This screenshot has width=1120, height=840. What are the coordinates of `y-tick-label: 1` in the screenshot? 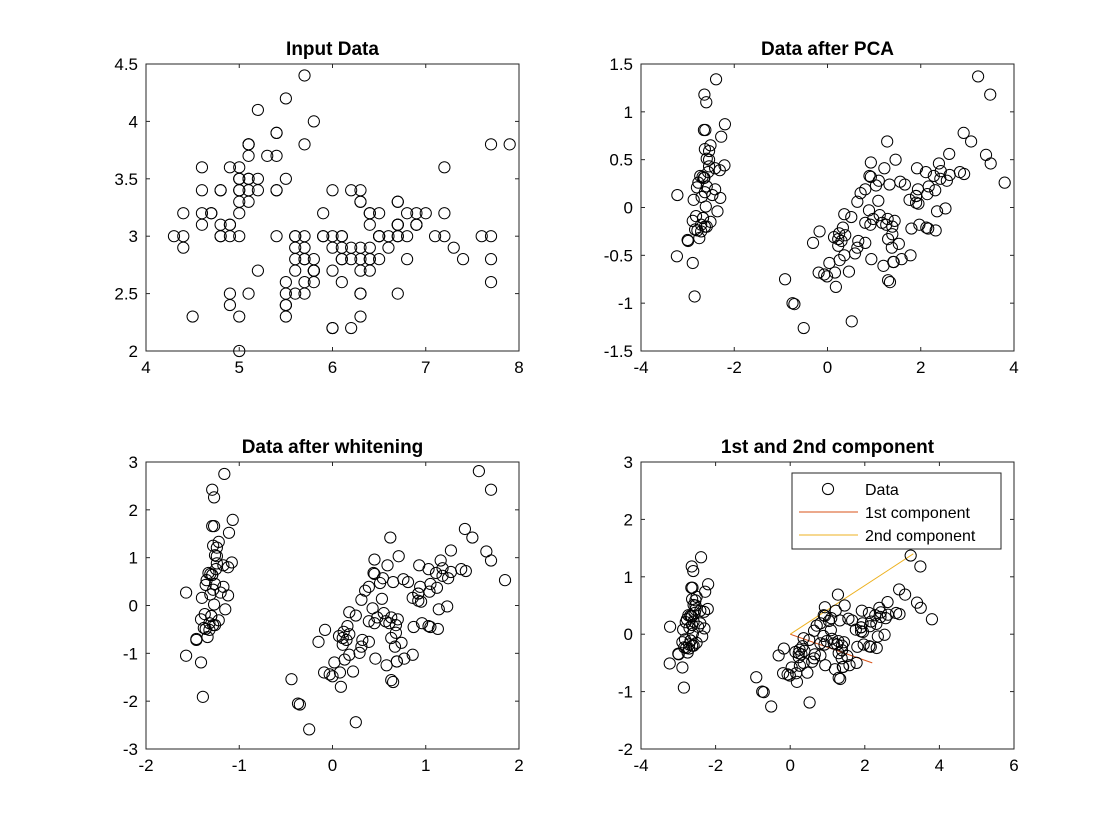 It's located at (628, 112).